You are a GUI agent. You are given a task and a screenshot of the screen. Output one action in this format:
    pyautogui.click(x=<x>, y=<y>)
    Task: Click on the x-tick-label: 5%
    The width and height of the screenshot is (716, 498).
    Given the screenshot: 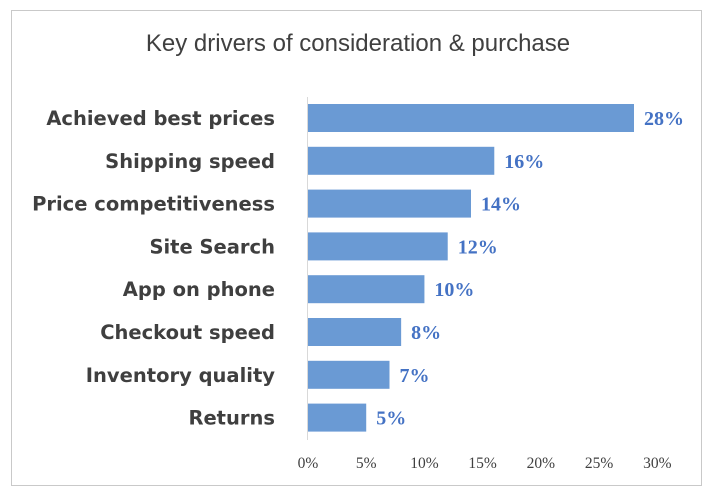 What is the action you would take?
    pyautogui.click(x=366, y=463)
    